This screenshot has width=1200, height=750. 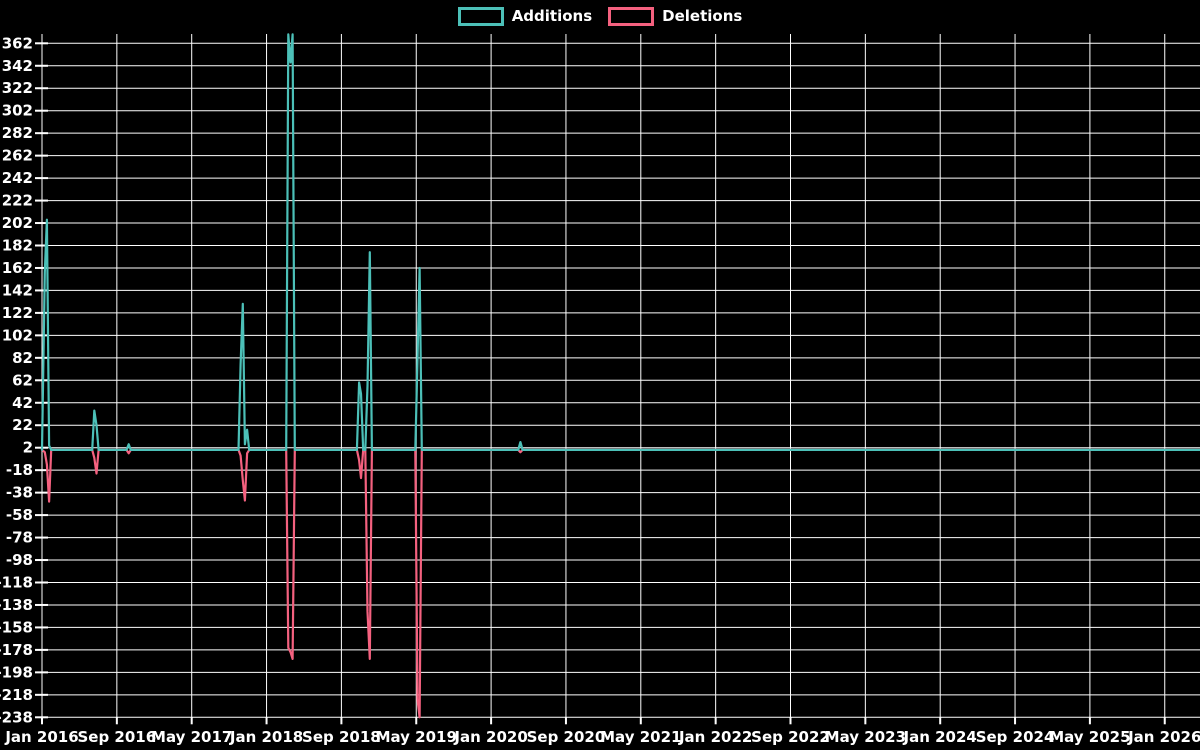 What do you see at coordinates (1015, 737) in the screenshot?
I see `svg-text: Sep 2024` at bounding box center [1015, 737].